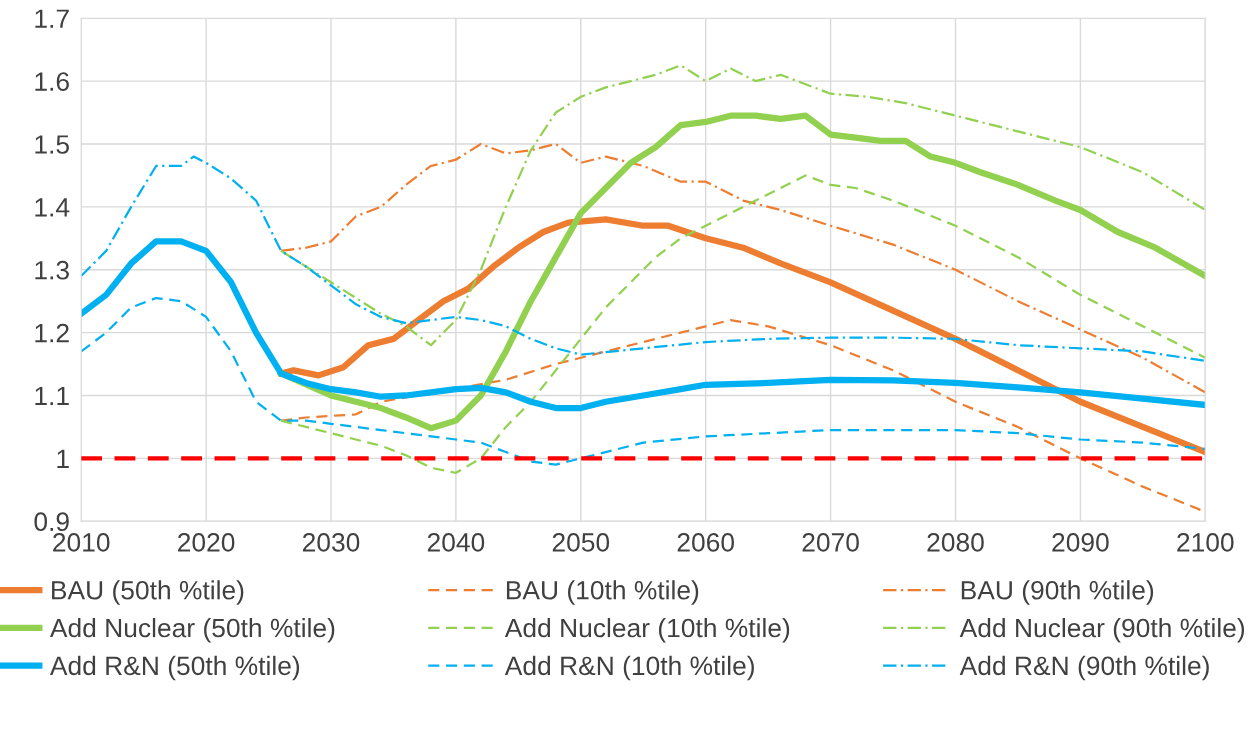 The height and width of the screenshot is (729, 1249). I want to click on y-tick-label: 0.9, so click(51, 522).